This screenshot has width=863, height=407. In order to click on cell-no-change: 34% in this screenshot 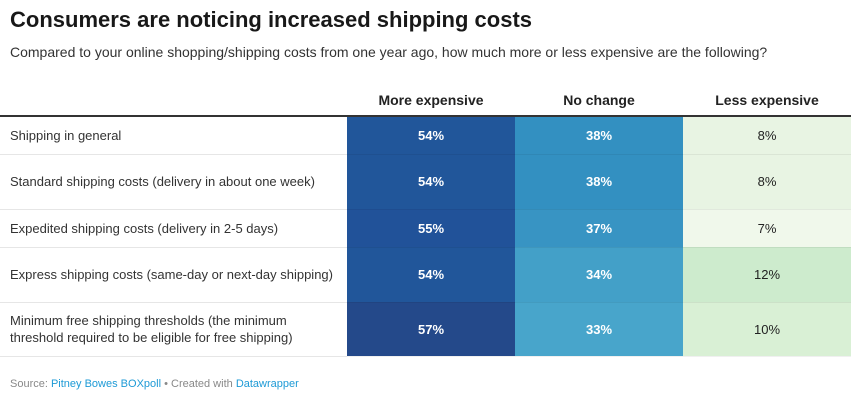, I will do `click(599, 275)`.